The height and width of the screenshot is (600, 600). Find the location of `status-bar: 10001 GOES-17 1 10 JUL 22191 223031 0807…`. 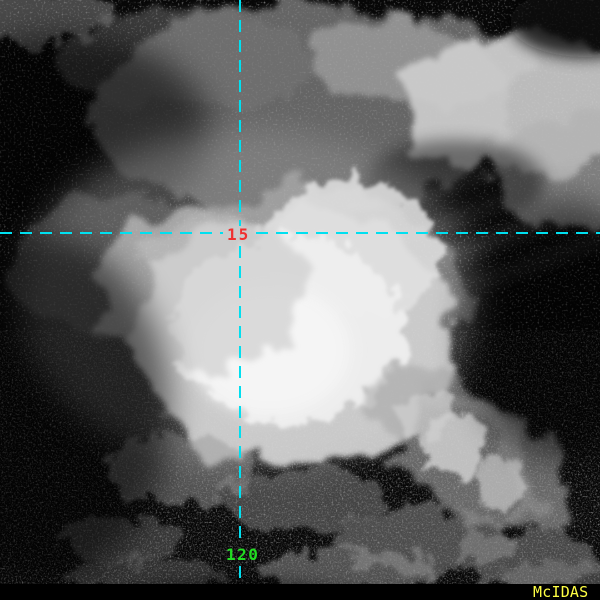

status-bar: 10001 GOES-17 1 10 JUL 22191 223031 0807… is located at coordinates (300, 592).